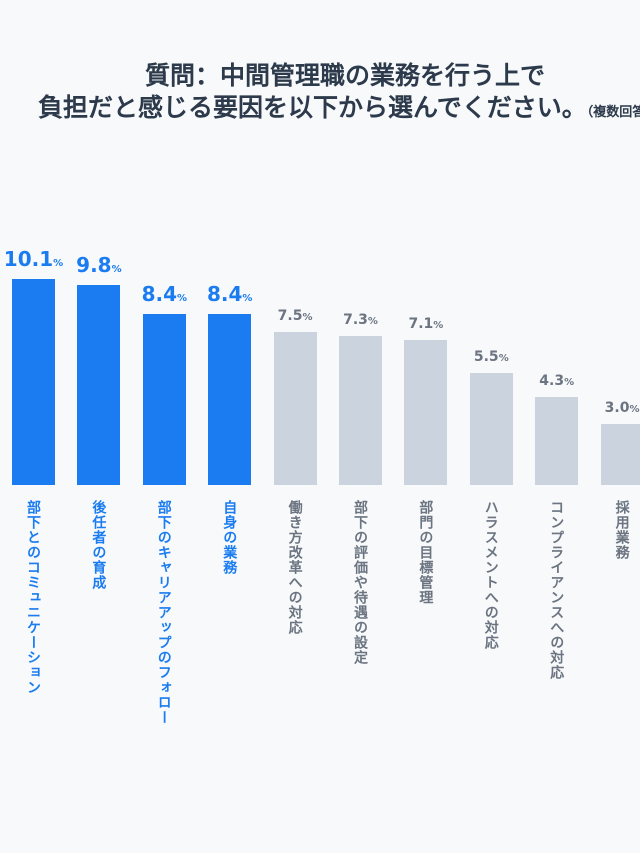 The width and height of the screenshot is (640, 853). I want to click on data-label: 4.3%, so click(557, 381).